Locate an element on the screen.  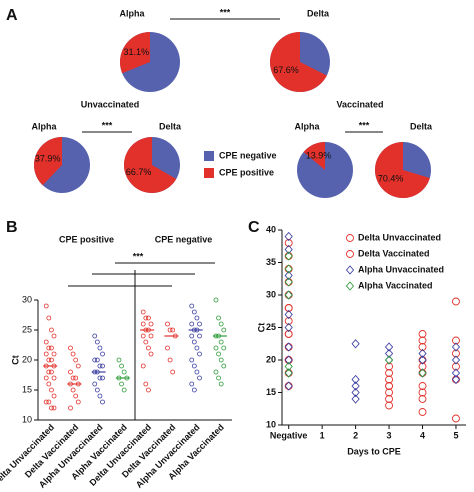
y-axis-label: Ct is located at coordinates (15, 360).